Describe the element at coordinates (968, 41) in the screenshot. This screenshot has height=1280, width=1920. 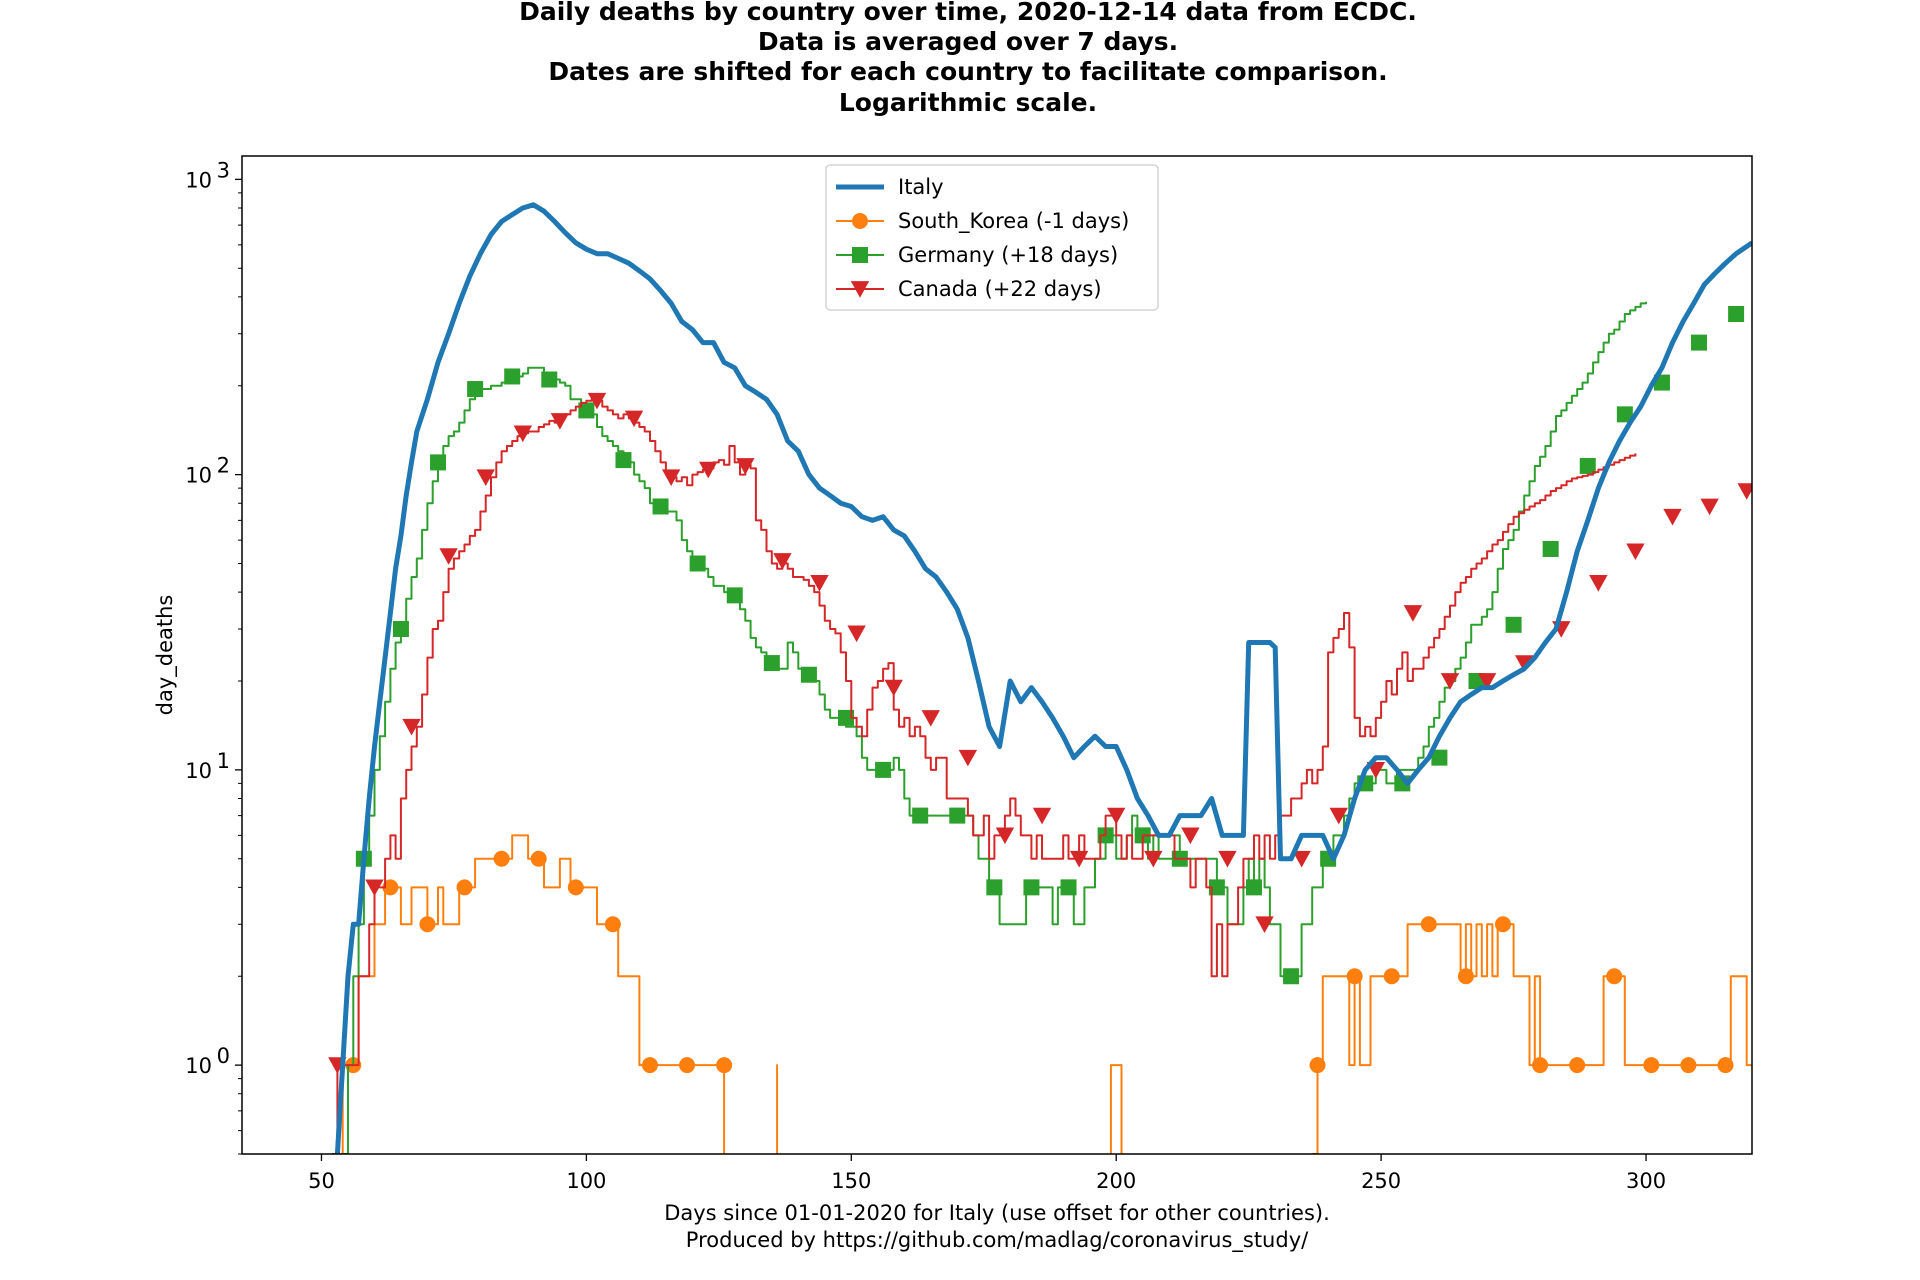
I see `title-line: Data is averaged over 7 days.` at that location.